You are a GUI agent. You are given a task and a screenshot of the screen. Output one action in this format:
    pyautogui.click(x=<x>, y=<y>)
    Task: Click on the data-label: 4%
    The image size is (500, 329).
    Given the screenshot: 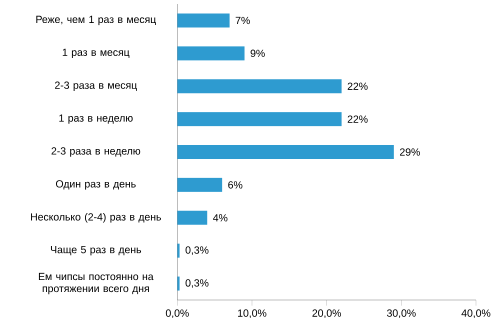 What is the action you would take?
    pyautogui.click(x=220, y=218)
    